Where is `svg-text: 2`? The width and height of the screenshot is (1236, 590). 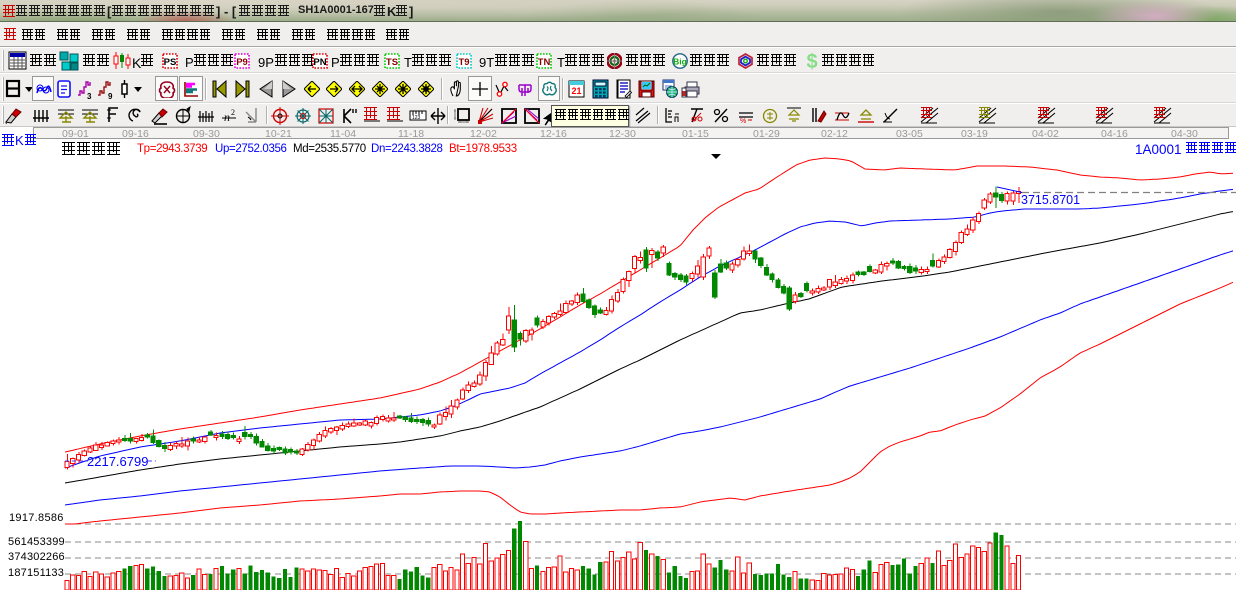 svg-text: 2 is located at coordinates (233, 112).